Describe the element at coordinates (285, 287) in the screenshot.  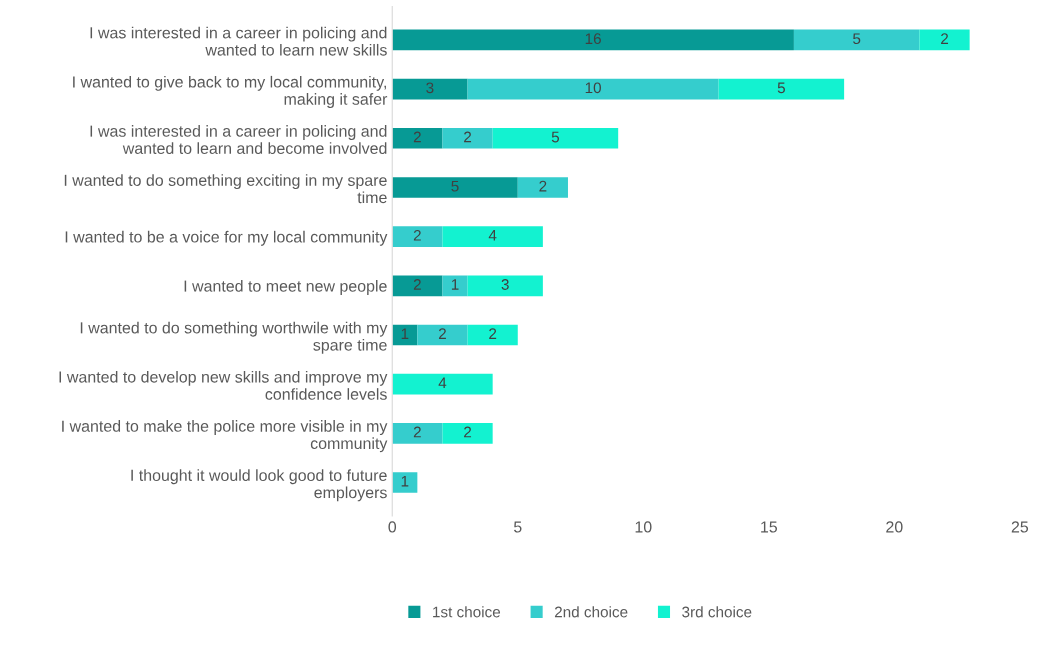
I see `y-tick-label: I wanted to meet new people` at that location.